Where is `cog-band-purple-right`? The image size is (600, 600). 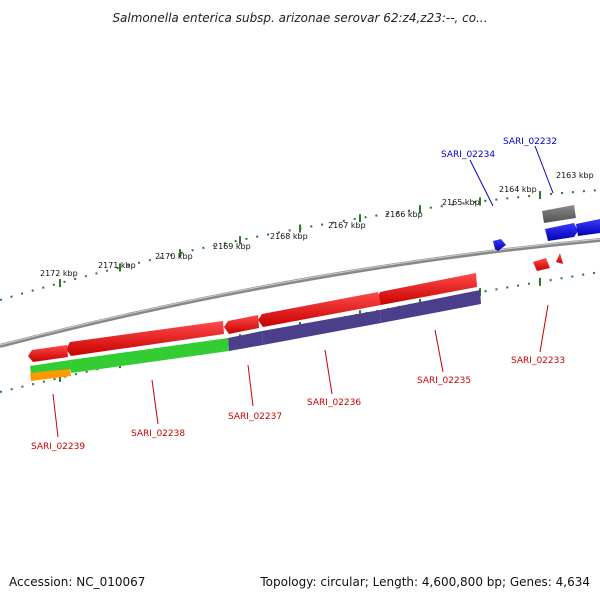 cog-band-purple-right is located at coordinates (430, 306).